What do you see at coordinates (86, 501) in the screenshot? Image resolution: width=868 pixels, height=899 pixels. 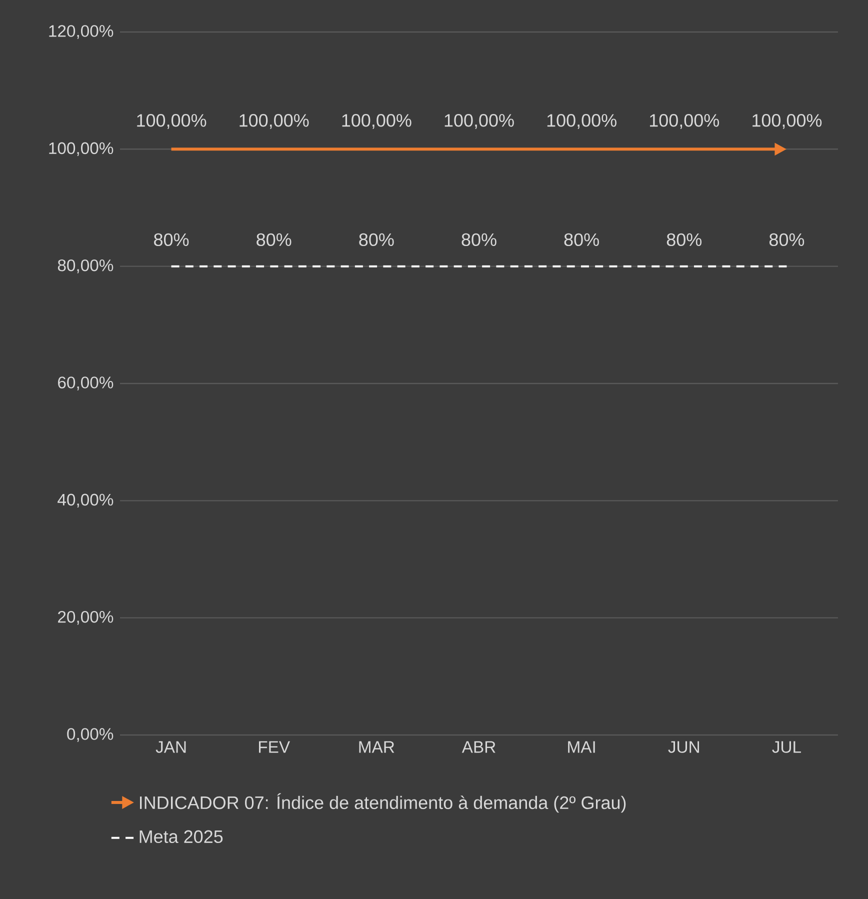 I see `y-tick-label: 40,00%` at bounding box center [86, 501].